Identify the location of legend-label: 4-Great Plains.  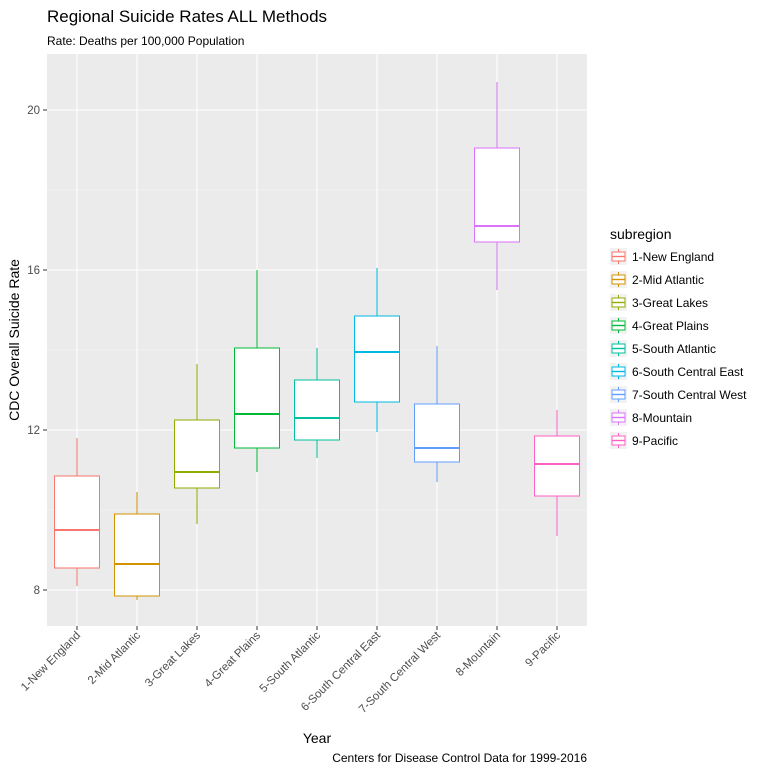
(670, 326).